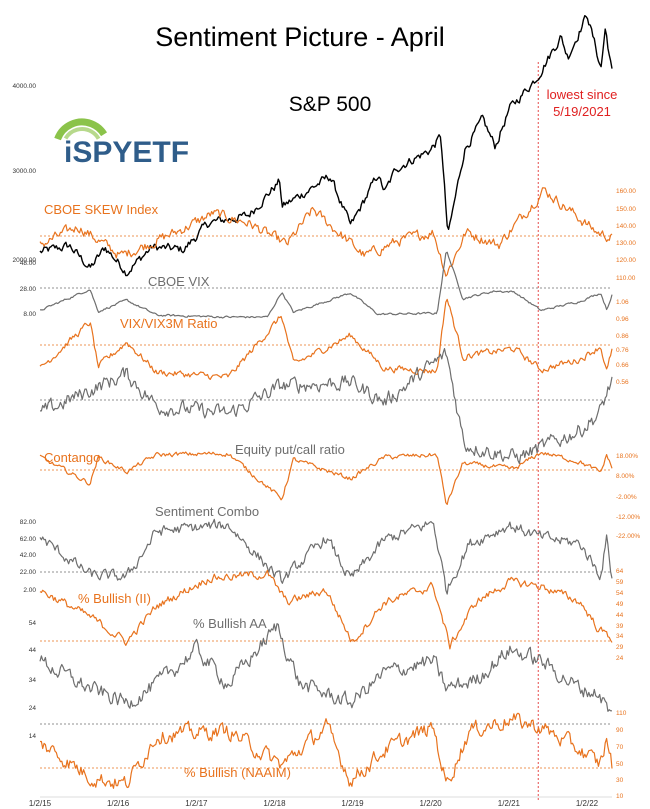 Image resolution: width=650 pixels, height=809 pixels. Describe the element at coordinates (29, 590) in the screenshot. I see `tick-label-bullish-aa: 2.00` at that location.